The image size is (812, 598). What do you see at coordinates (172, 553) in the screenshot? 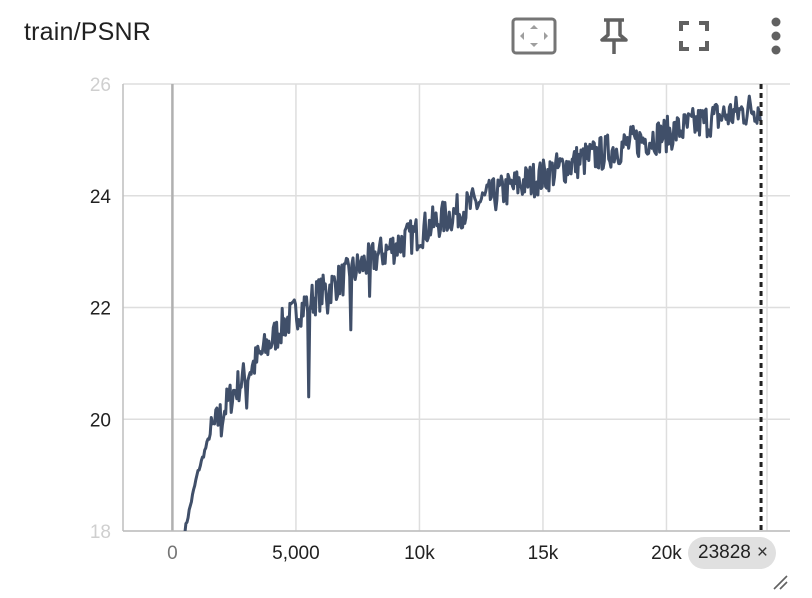
I see `x-tick-label: 0` at bounding box center [172, 553].